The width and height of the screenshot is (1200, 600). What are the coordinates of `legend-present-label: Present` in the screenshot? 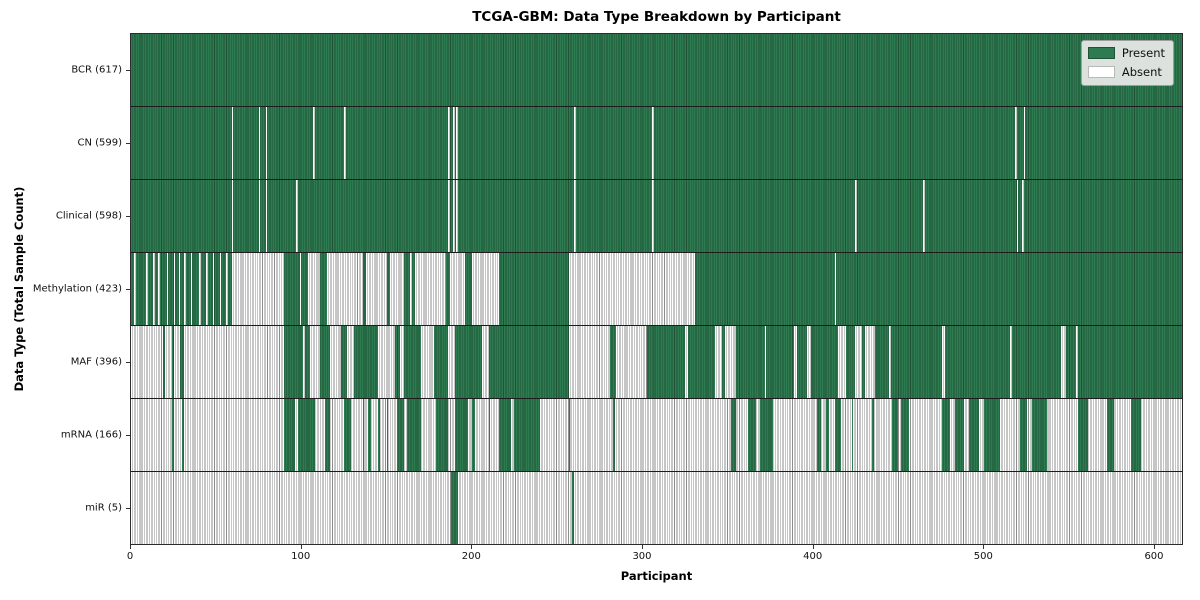 It's located at (1143, 53).